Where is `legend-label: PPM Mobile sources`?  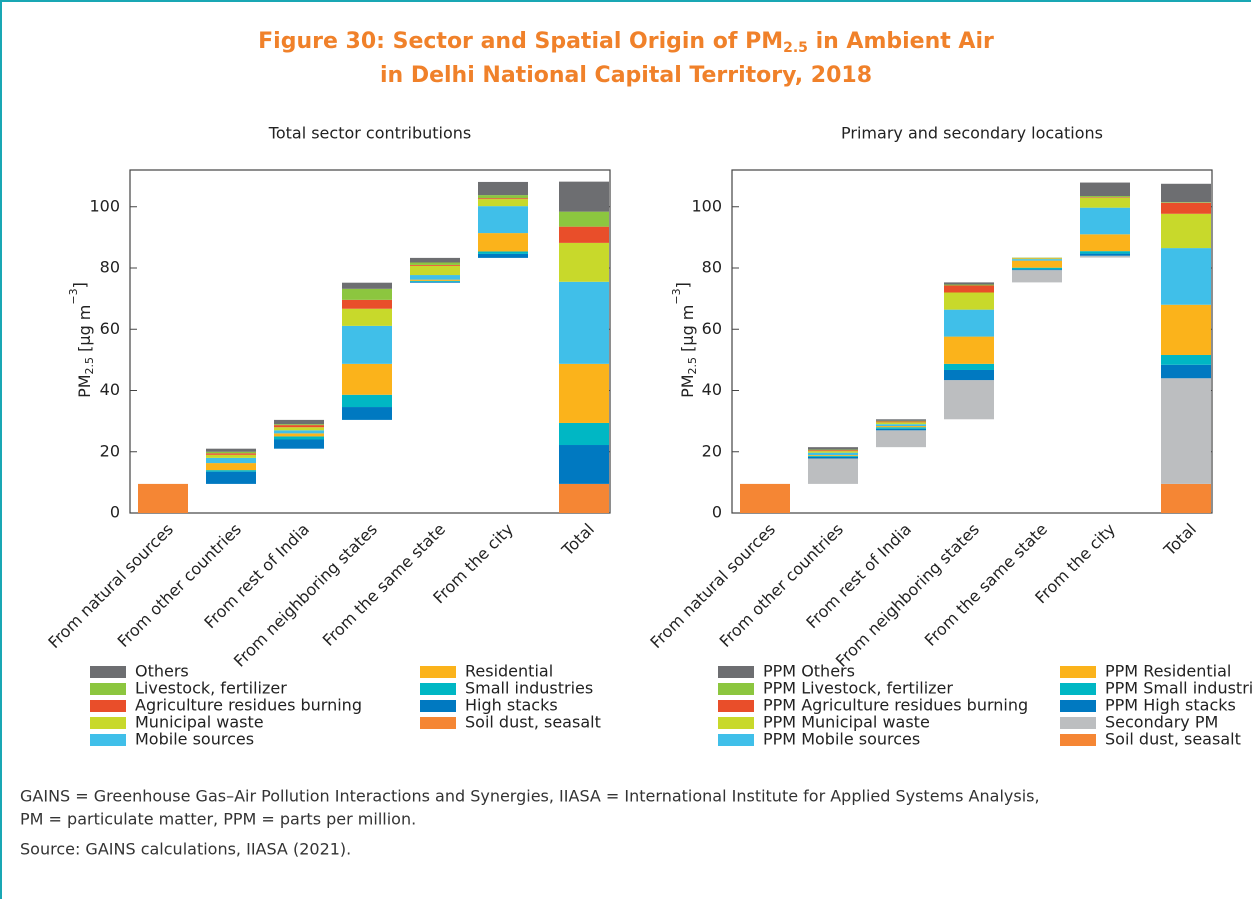
legend-label: PPM Mobile sources is located at coordinates (841, 739).